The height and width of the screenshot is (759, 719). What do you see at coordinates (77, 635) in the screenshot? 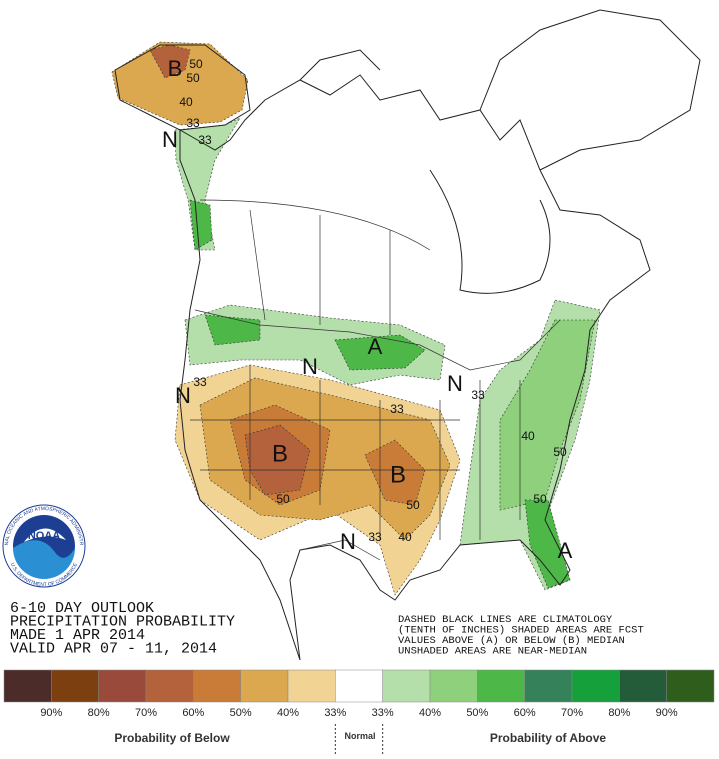
I see `header-line: MADE 1 APR 2014` at bounding box center [77, 635].